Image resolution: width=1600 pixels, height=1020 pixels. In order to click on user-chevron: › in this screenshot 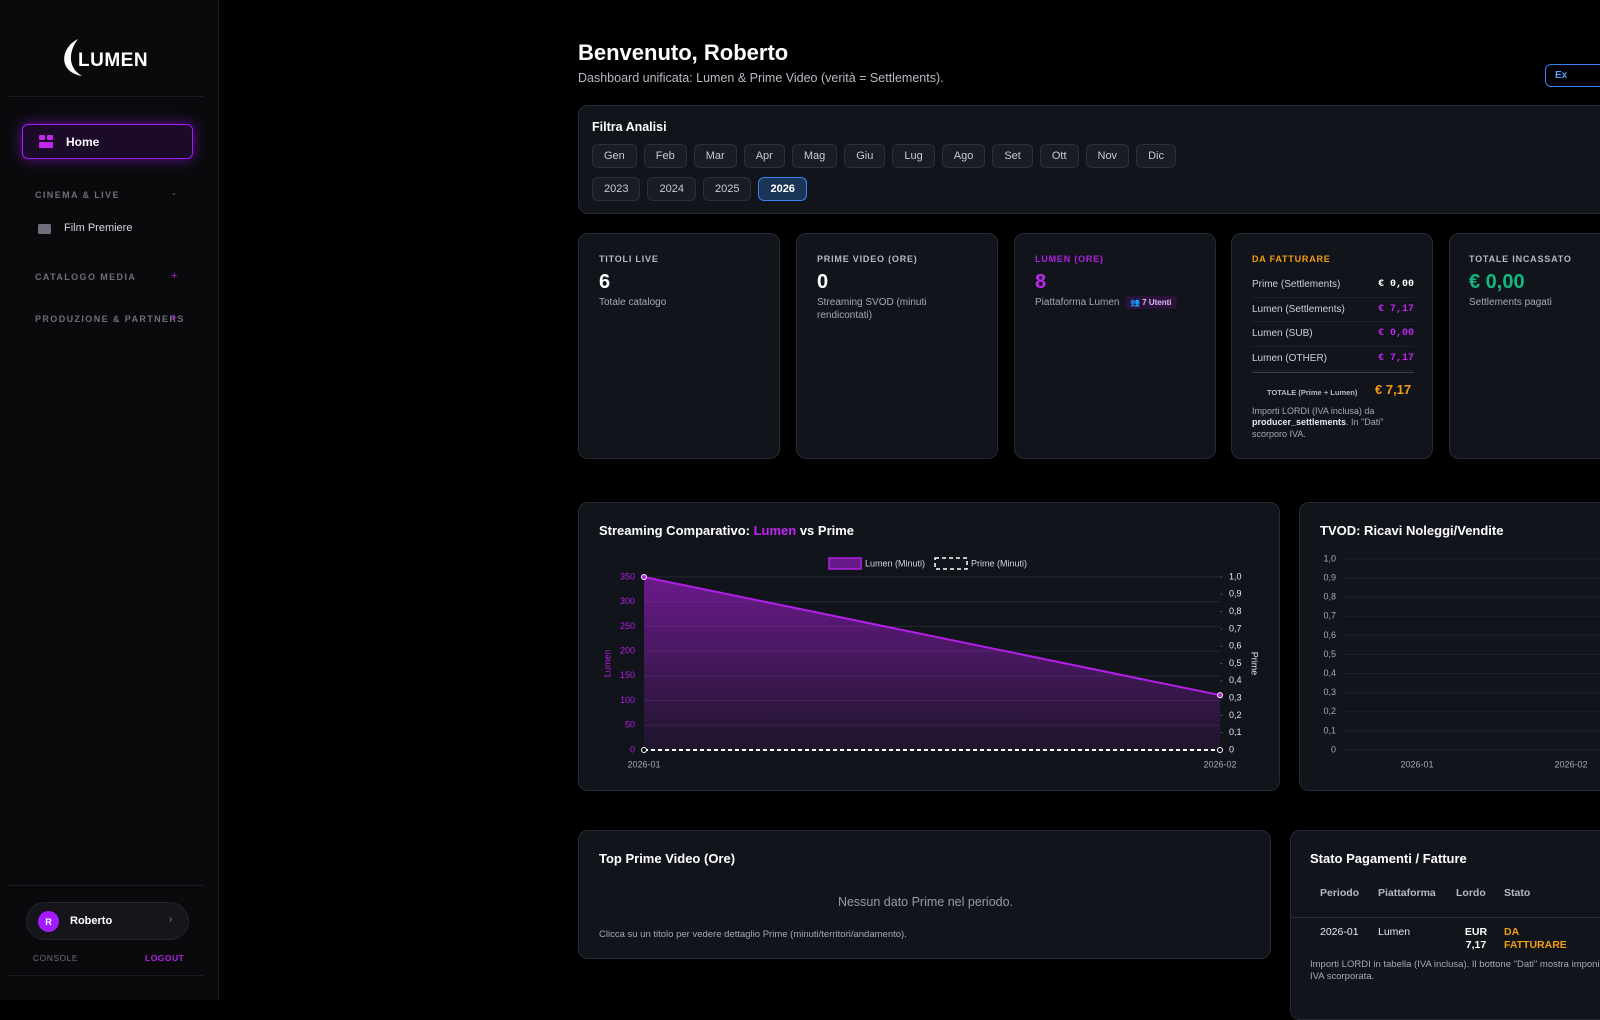, I will do `click(171, 919)`.